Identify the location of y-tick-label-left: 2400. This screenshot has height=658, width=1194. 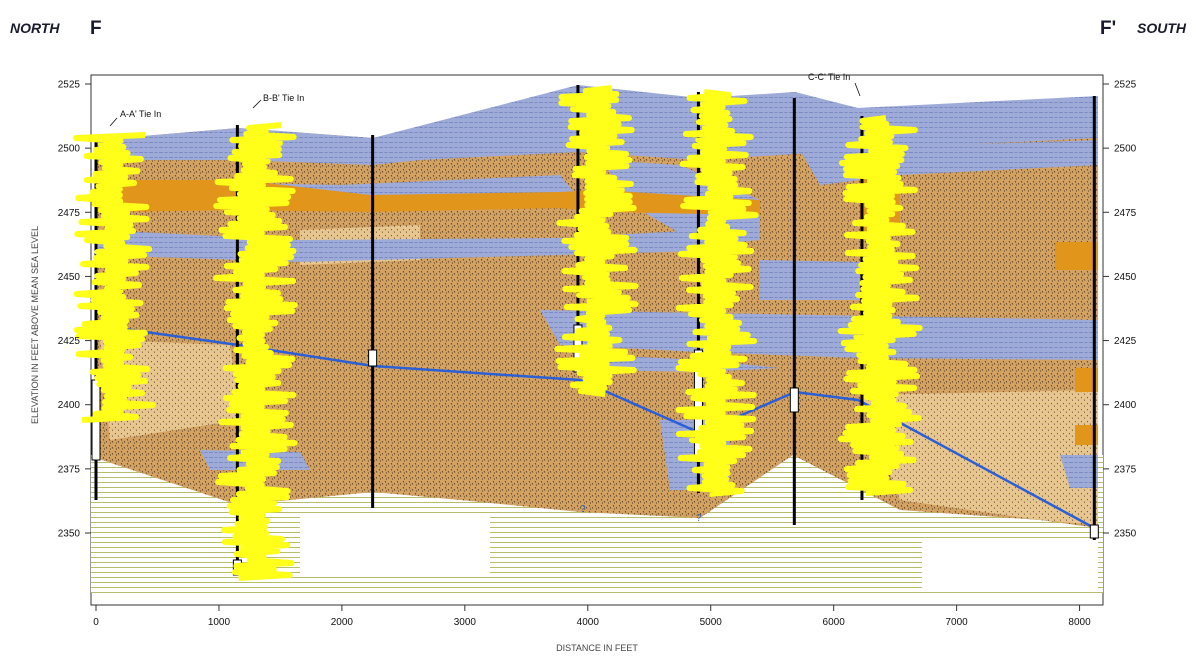
(69, 405).